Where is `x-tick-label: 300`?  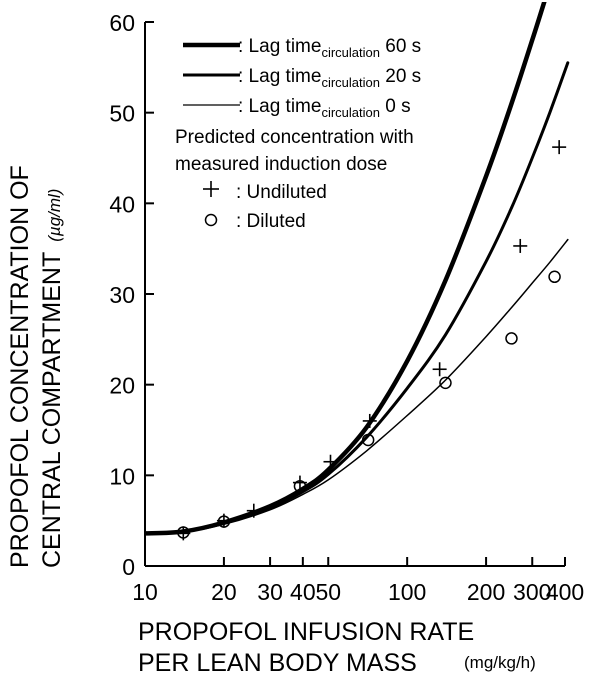 x-tick-label: 300 is located at coordinates (532, 592).